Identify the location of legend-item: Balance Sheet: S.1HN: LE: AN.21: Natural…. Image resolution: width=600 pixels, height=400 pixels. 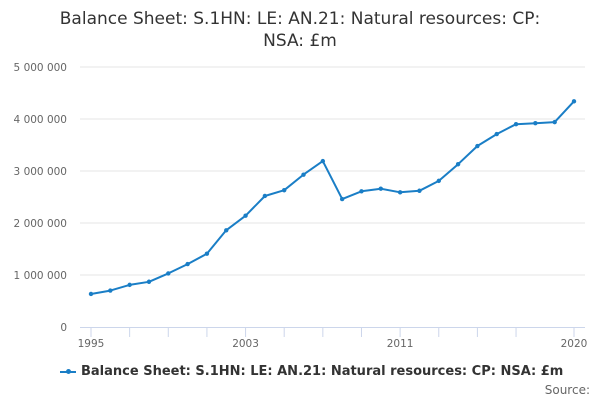
(311, 371).